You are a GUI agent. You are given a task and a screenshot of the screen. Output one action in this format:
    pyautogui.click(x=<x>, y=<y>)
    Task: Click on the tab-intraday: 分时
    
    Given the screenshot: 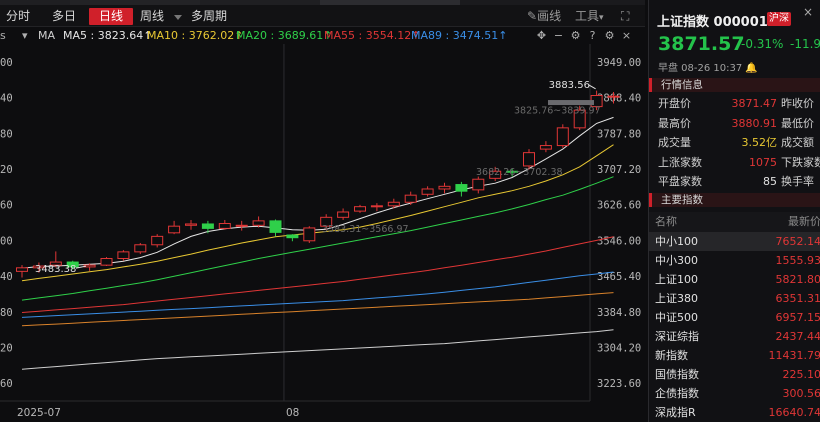 What is the action you would take?
    pyautogui.click(x=17, y=16)
    